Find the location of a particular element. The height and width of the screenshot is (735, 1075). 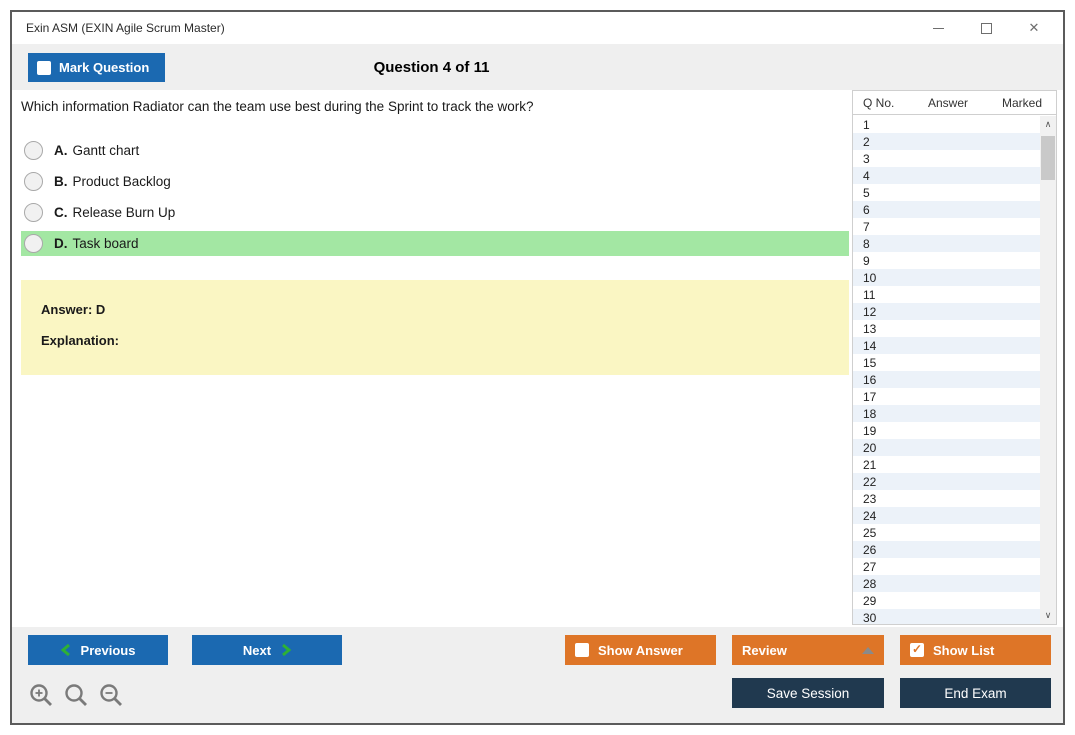

row-qno: 21 is located at coordinates (870, 464).